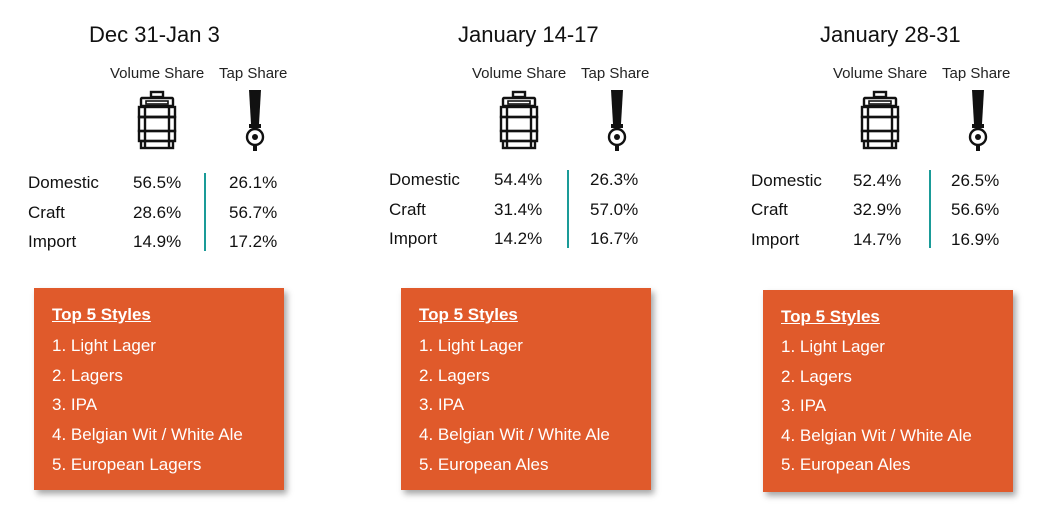 This screenshot has width=1060, height=528. What do you see at coordinates (157, 182) in the screenshot?
I see `volume-value-domestic: 56.5%` at bounding box center [157, 182].